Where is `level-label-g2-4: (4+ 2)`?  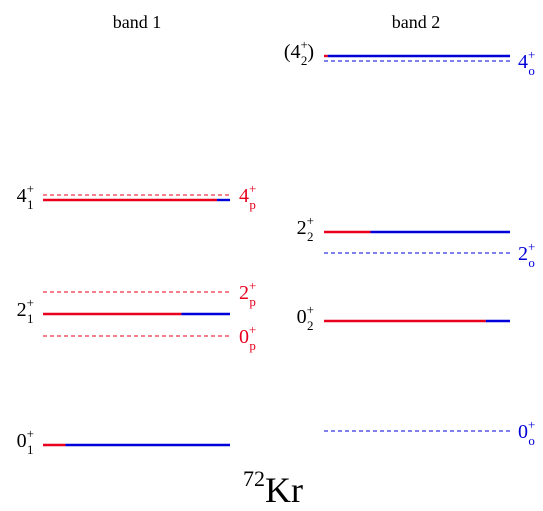
level-label-g2-4: (4+ 2) is located at coordinates (299, 52).